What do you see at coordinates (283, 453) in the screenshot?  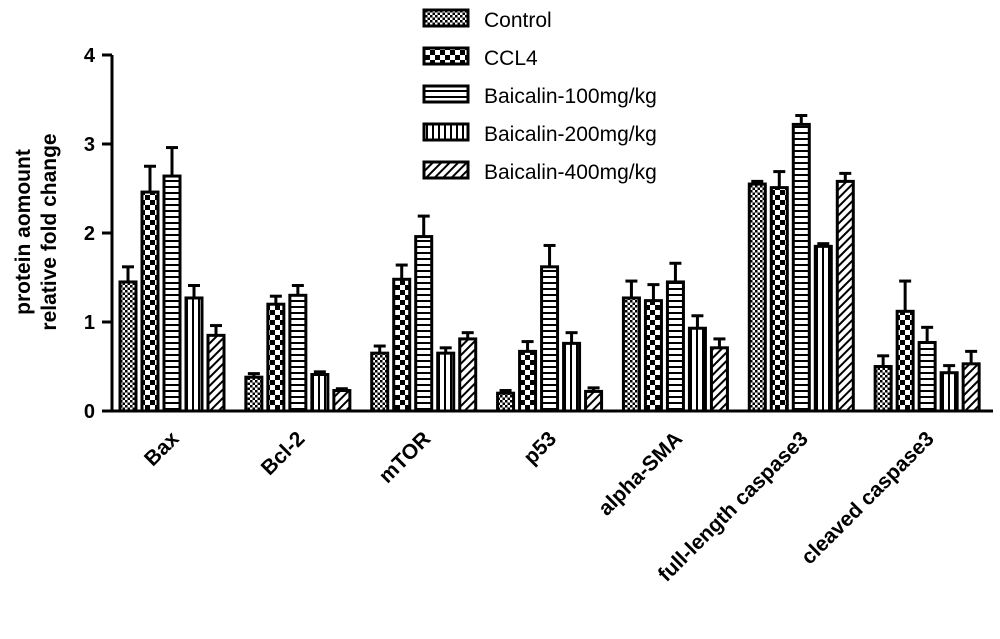 I see `x-tick-label: Bcl-2` at bounding box center [283, 453].